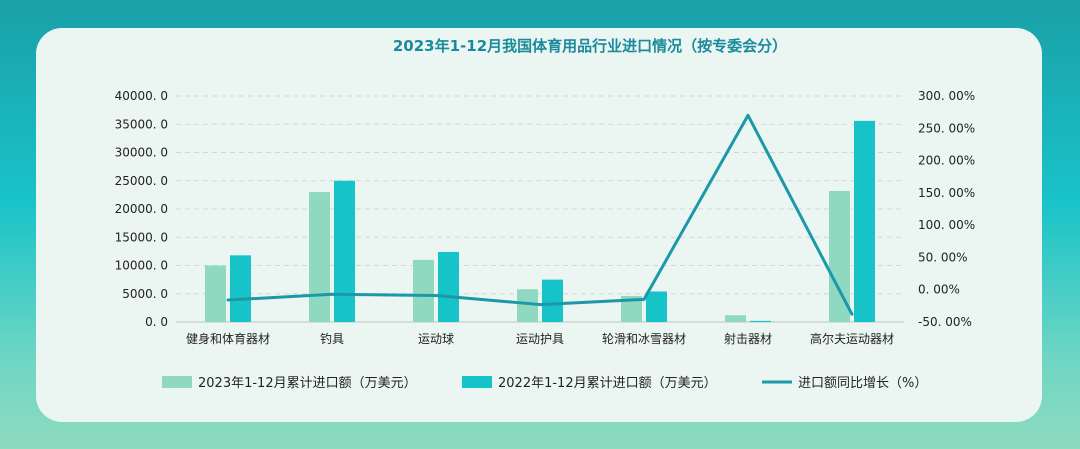 The width and height of the screenshot is (1080, 449). Describe the element at coordinates (946, 225) in the screenshot. I see `right-tick-label: 100. 00%` at that location.